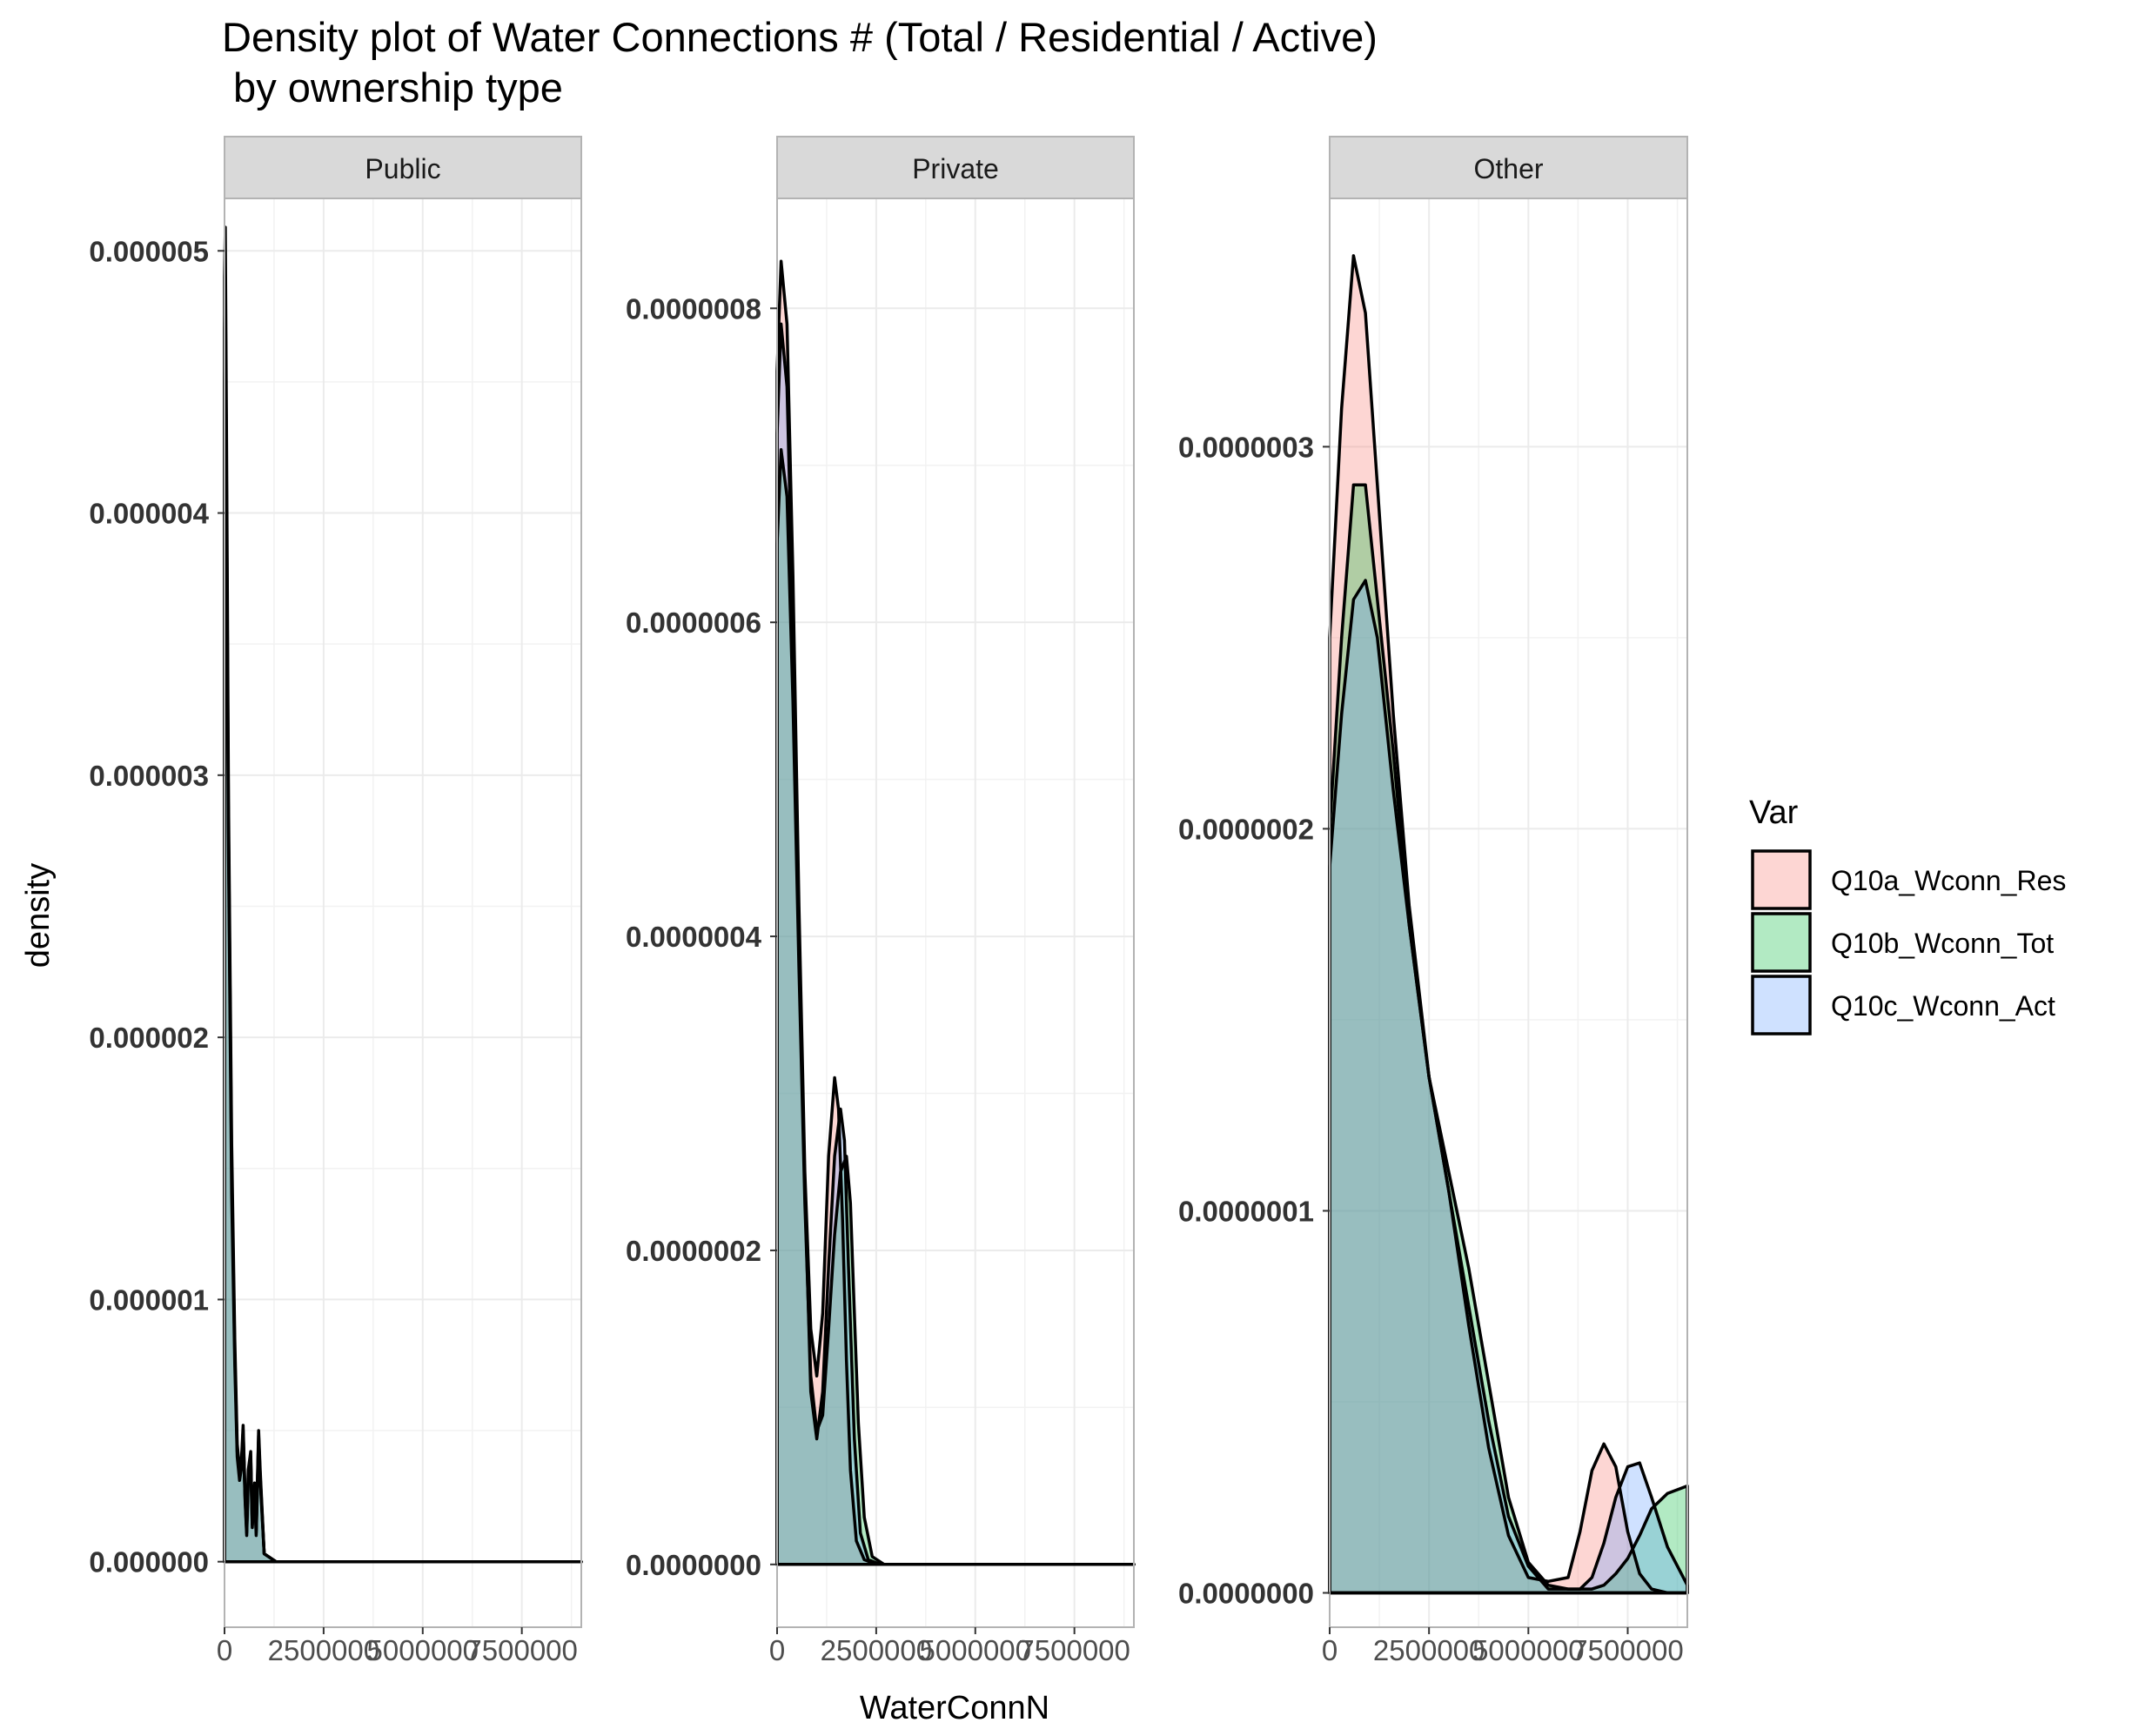  What do you see at coordinates (149, 514) in the screenshot?
I see `y-tick-label: 0.000004` at bounding box center [149, 514].